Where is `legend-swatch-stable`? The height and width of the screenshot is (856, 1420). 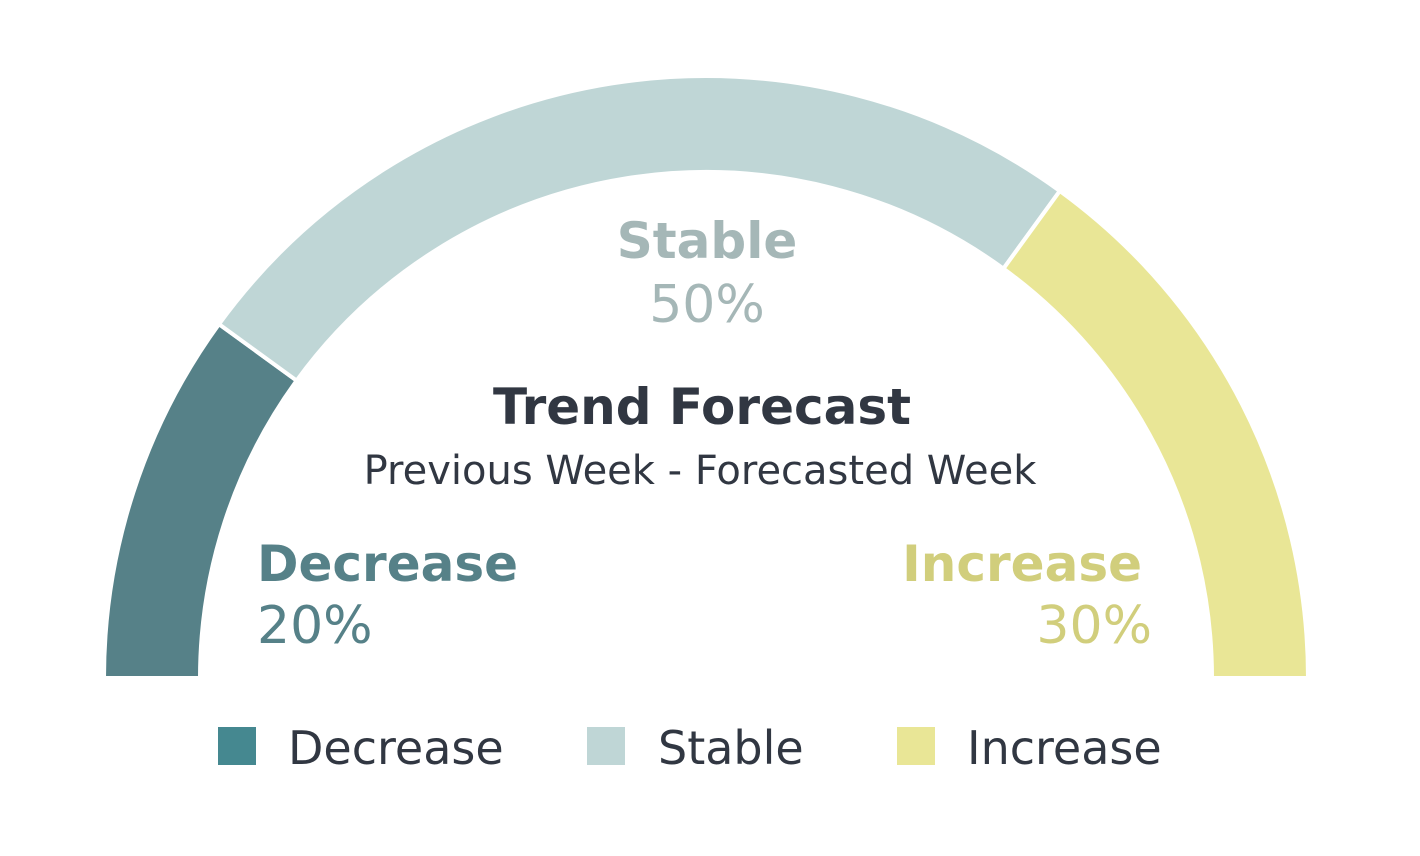
legend-swatch-stable is located at coordinates (606, 746).